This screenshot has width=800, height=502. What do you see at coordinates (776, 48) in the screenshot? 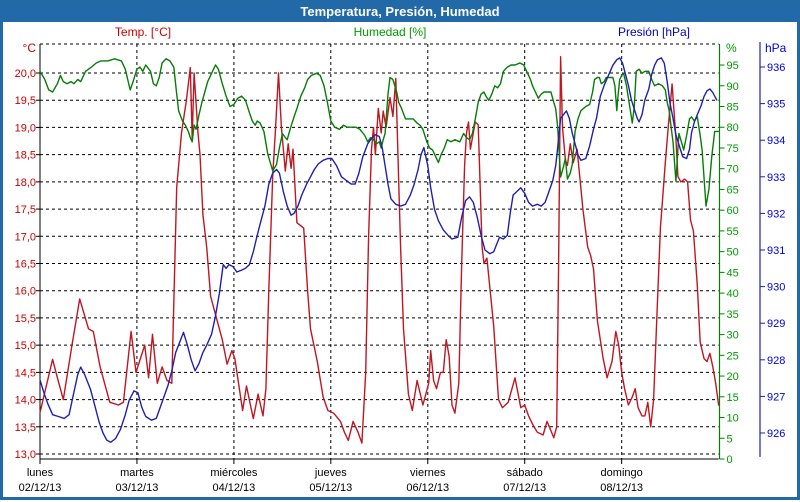
I see `pressure-axis-unit: hPa` at bounding box center [776, 48].